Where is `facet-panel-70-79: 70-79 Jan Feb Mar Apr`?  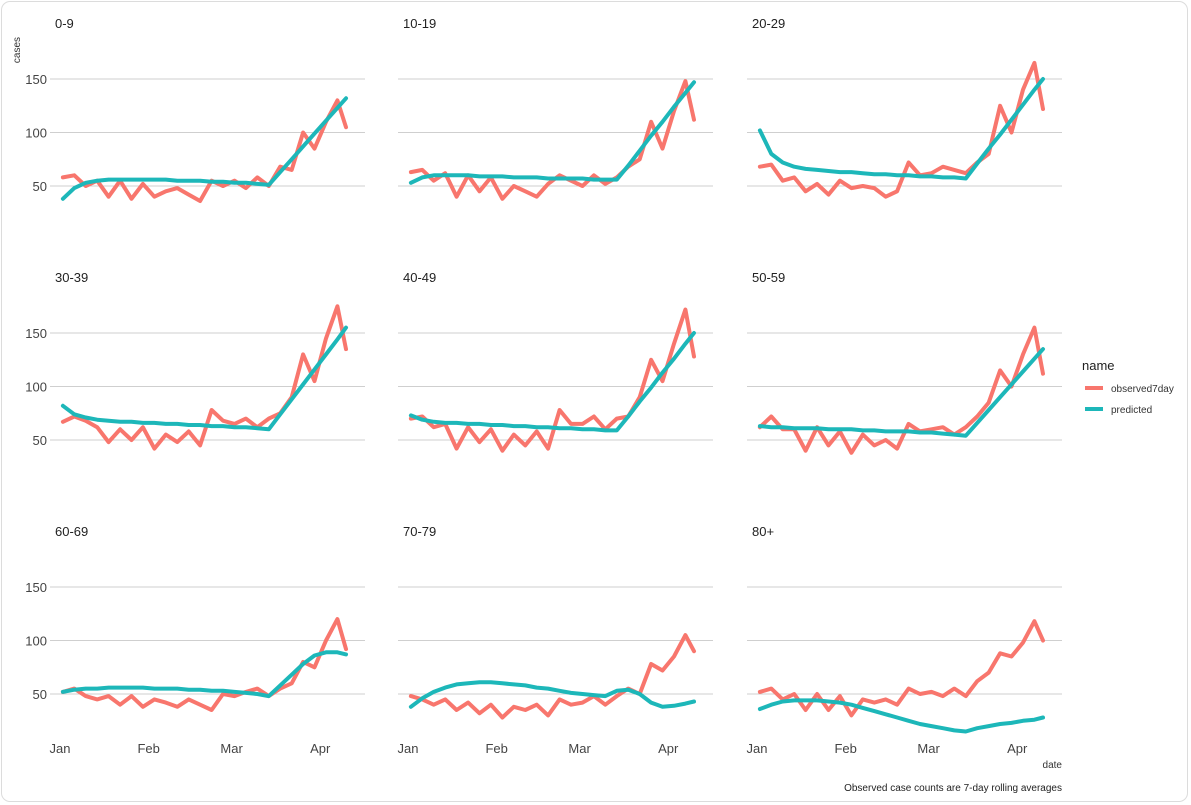 facet-panel-70-79: 70-79 Jan Feb Mar Apr is located at coordinates (555, 640).